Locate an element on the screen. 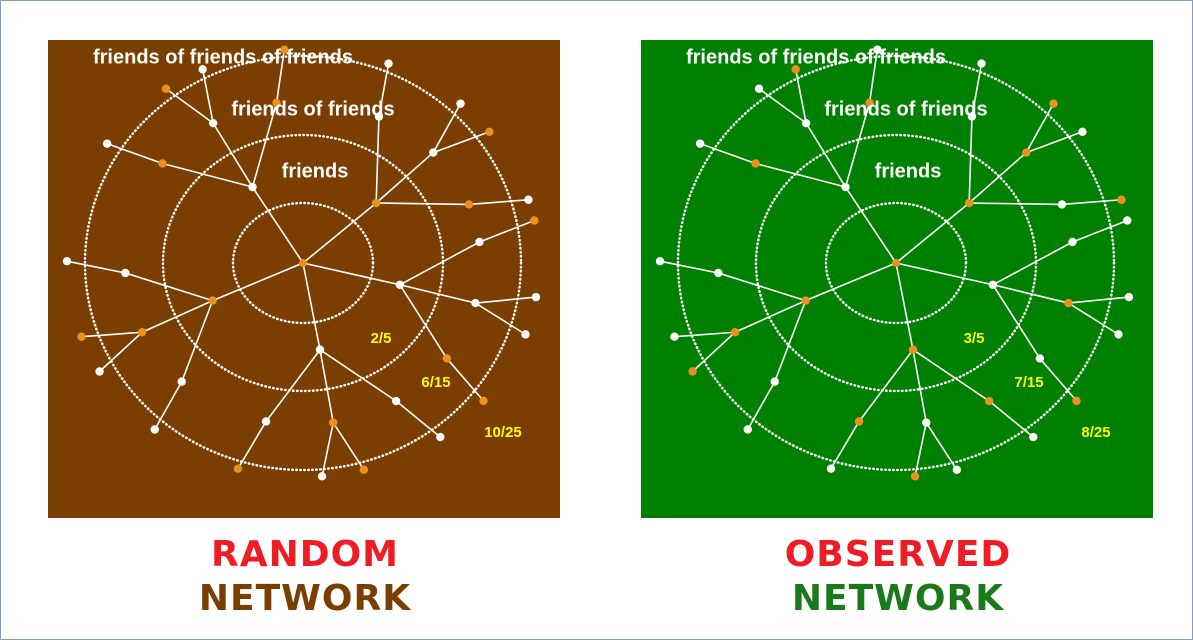 The height and width of the screenshot is (640, 1193). network-title: RANDOM is located at coordinates (305, 554).